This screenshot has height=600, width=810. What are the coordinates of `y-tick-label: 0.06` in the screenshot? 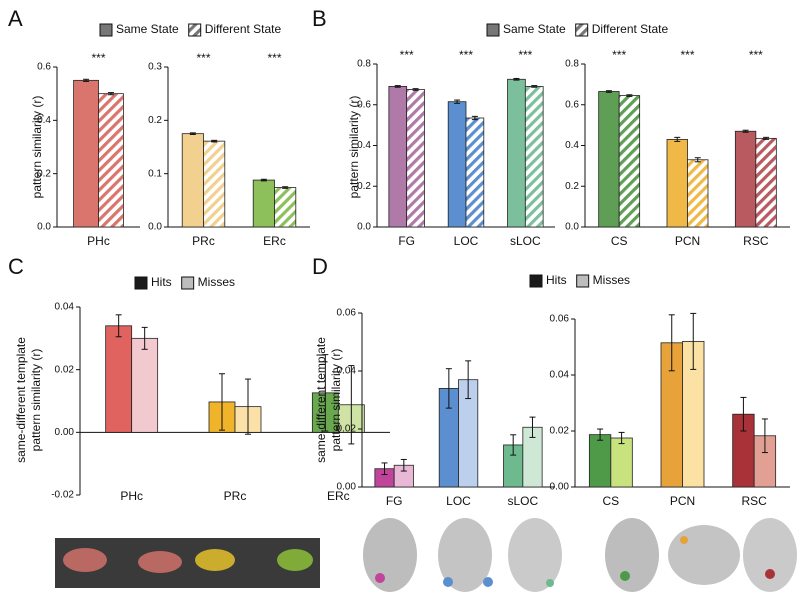 It's located at (560, 319).